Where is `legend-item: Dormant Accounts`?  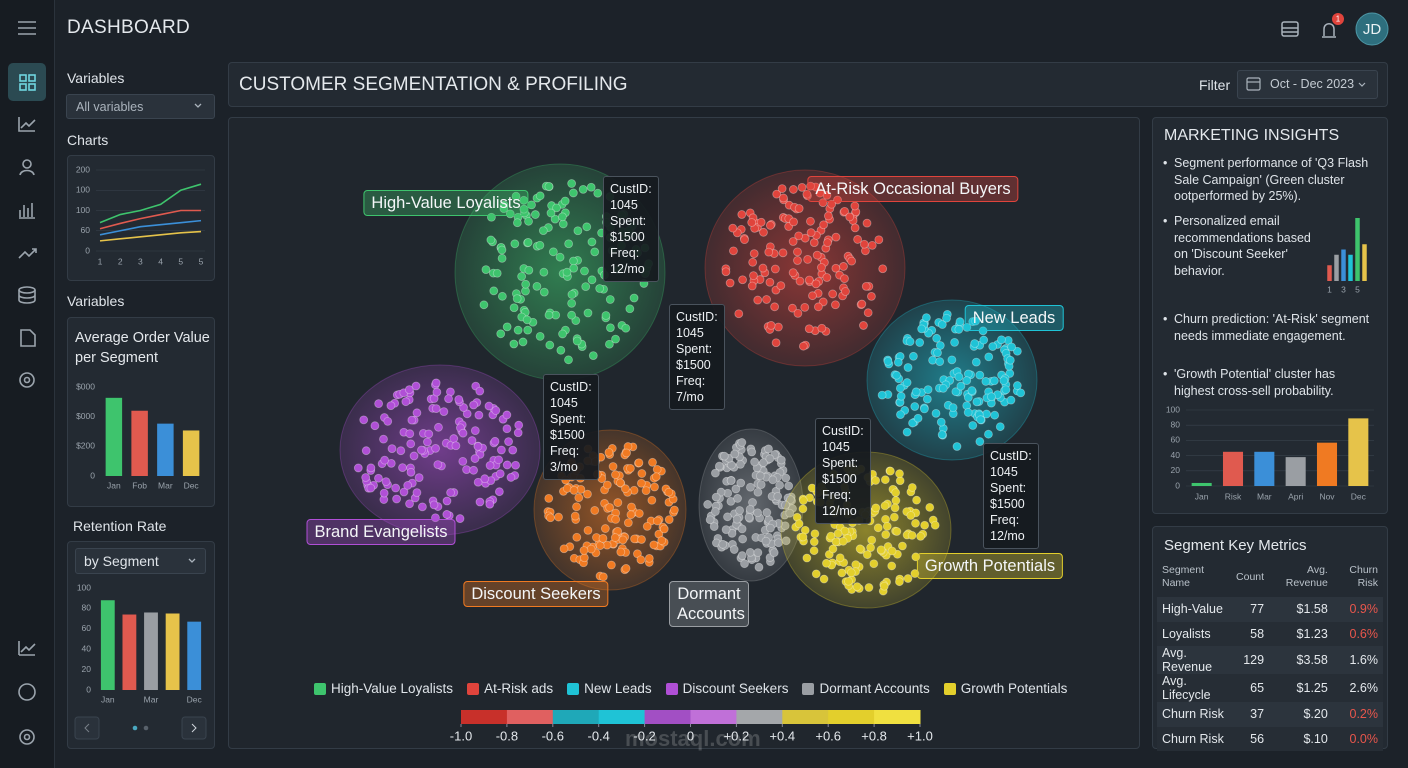 legend-item: Dormant Accounts is located at coordinates (866, 688).